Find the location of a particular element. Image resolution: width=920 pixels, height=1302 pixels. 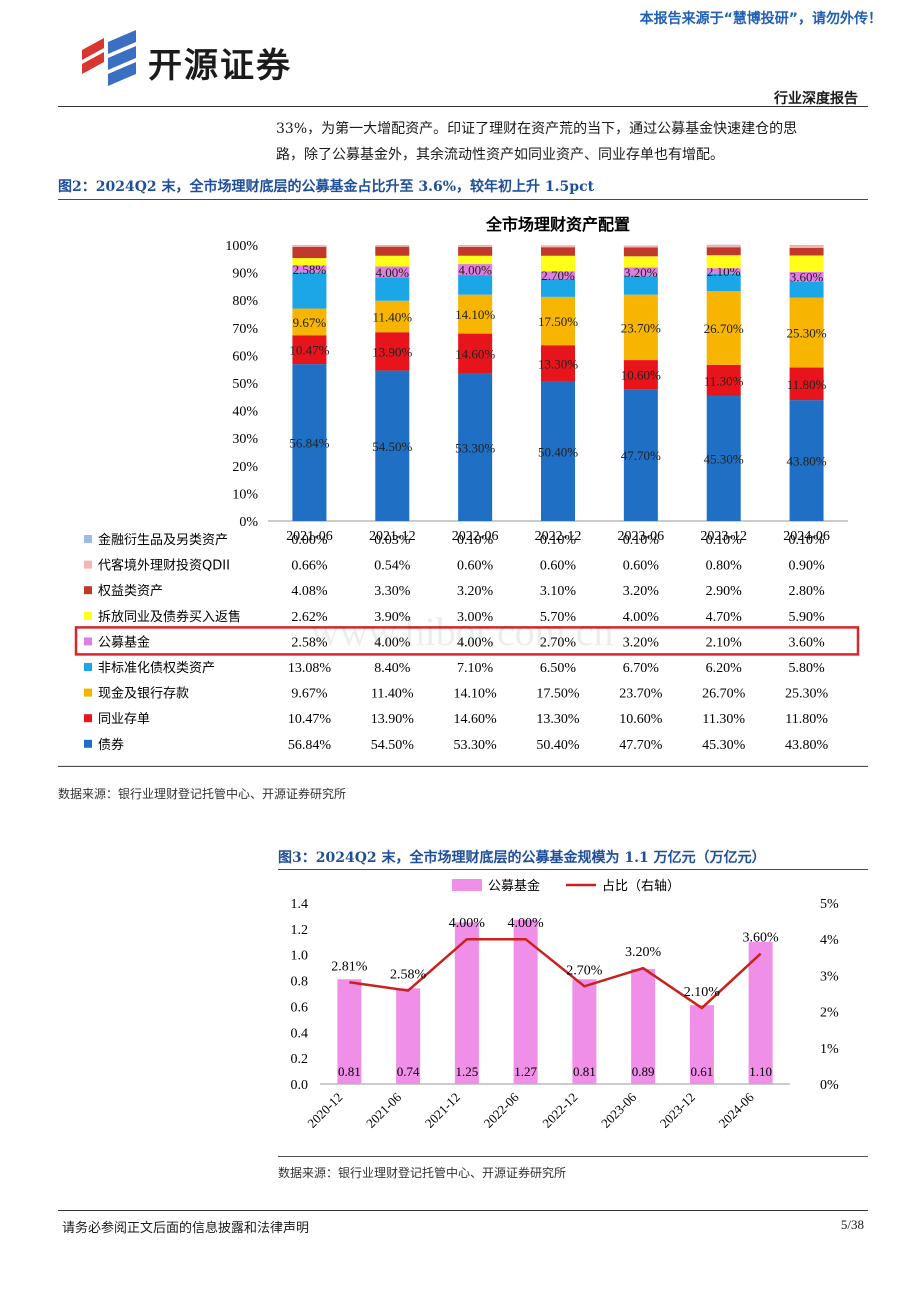

table-cell: 0.90% is located at coordinates (806, 566).